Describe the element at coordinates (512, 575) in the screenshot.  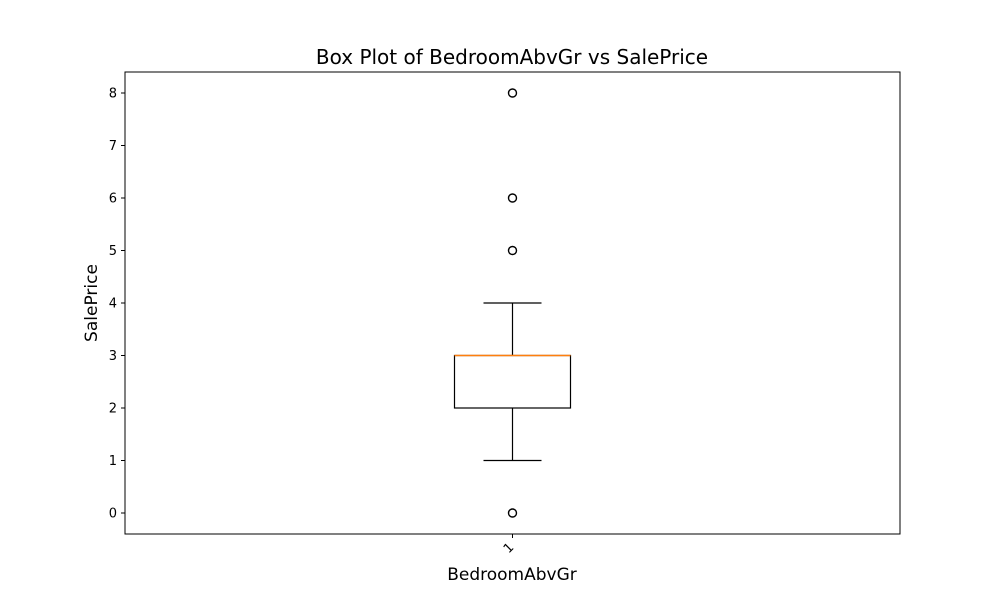
I see `x-axis-label: BedroomAbvGr` at that location.